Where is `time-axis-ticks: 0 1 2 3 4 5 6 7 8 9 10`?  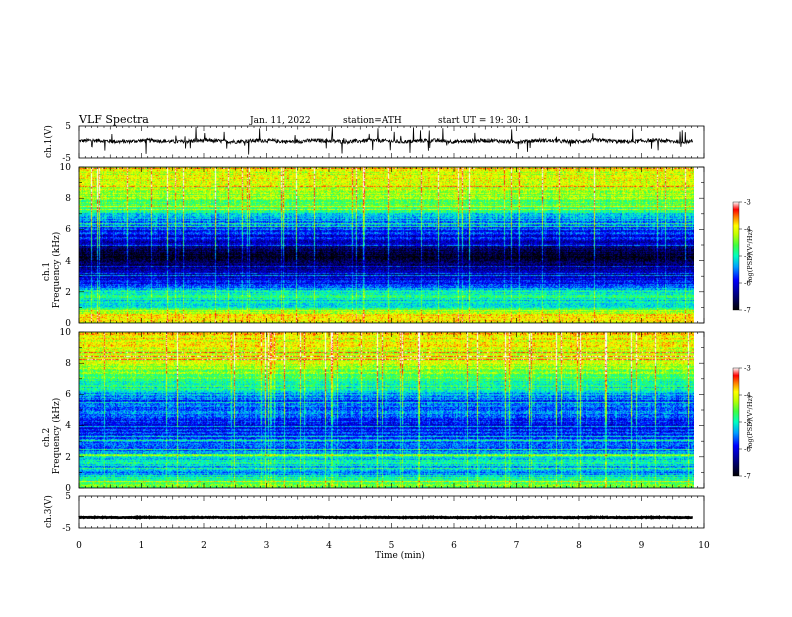
time-axis-ticks: 0 1 2 3 4 5 6 7 8 9 10 is located at coordinates (393, 546).